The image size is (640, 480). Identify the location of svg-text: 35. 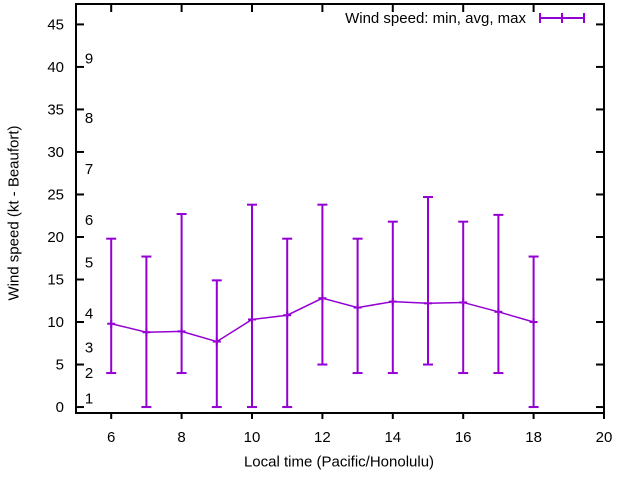
(55, 109).